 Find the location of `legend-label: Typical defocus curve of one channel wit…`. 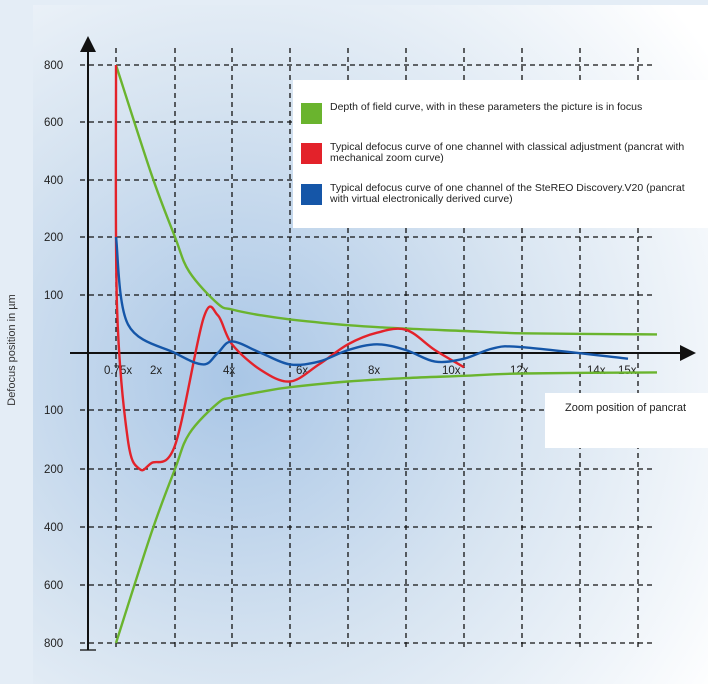

legend-label: Typical defocus curve of one channel wit… is located at coordinates (507, 152).